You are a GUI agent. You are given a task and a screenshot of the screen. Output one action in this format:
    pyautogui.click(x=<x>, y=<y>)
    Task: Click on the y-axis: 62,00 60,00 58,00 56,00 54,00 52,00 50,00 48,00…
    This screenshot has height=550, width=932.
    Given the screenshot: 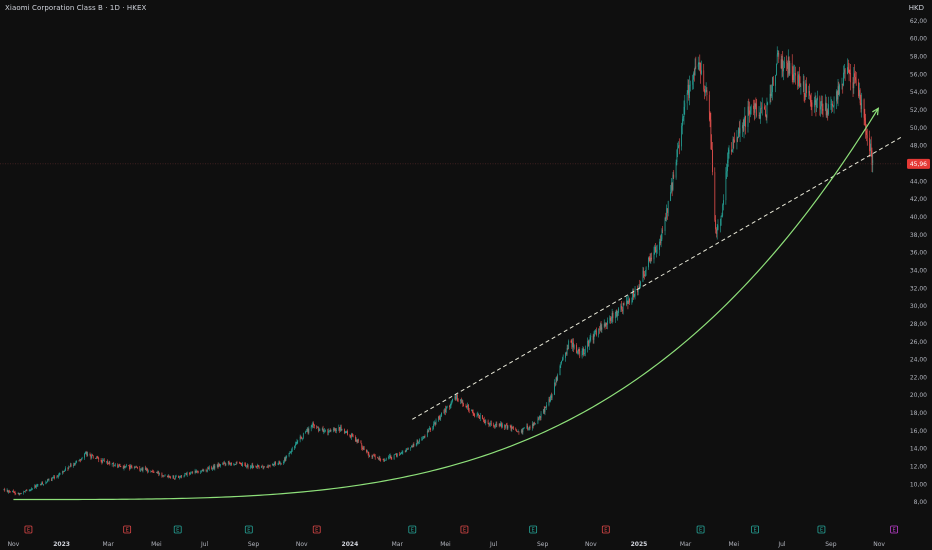 What is the action you would take?
    pyautogui.click(x=918, y=262)
    